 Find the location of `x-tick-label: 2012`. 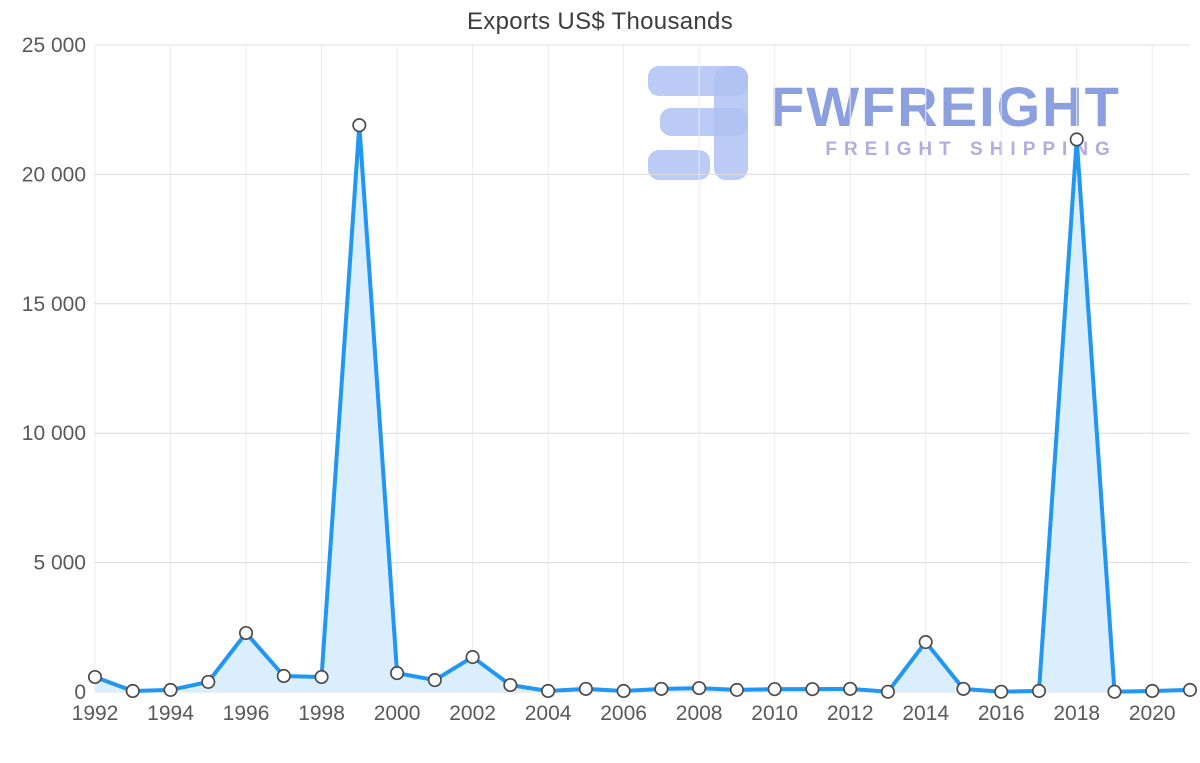

x-tick-label: 2012 is located at coordinates (850, 713).